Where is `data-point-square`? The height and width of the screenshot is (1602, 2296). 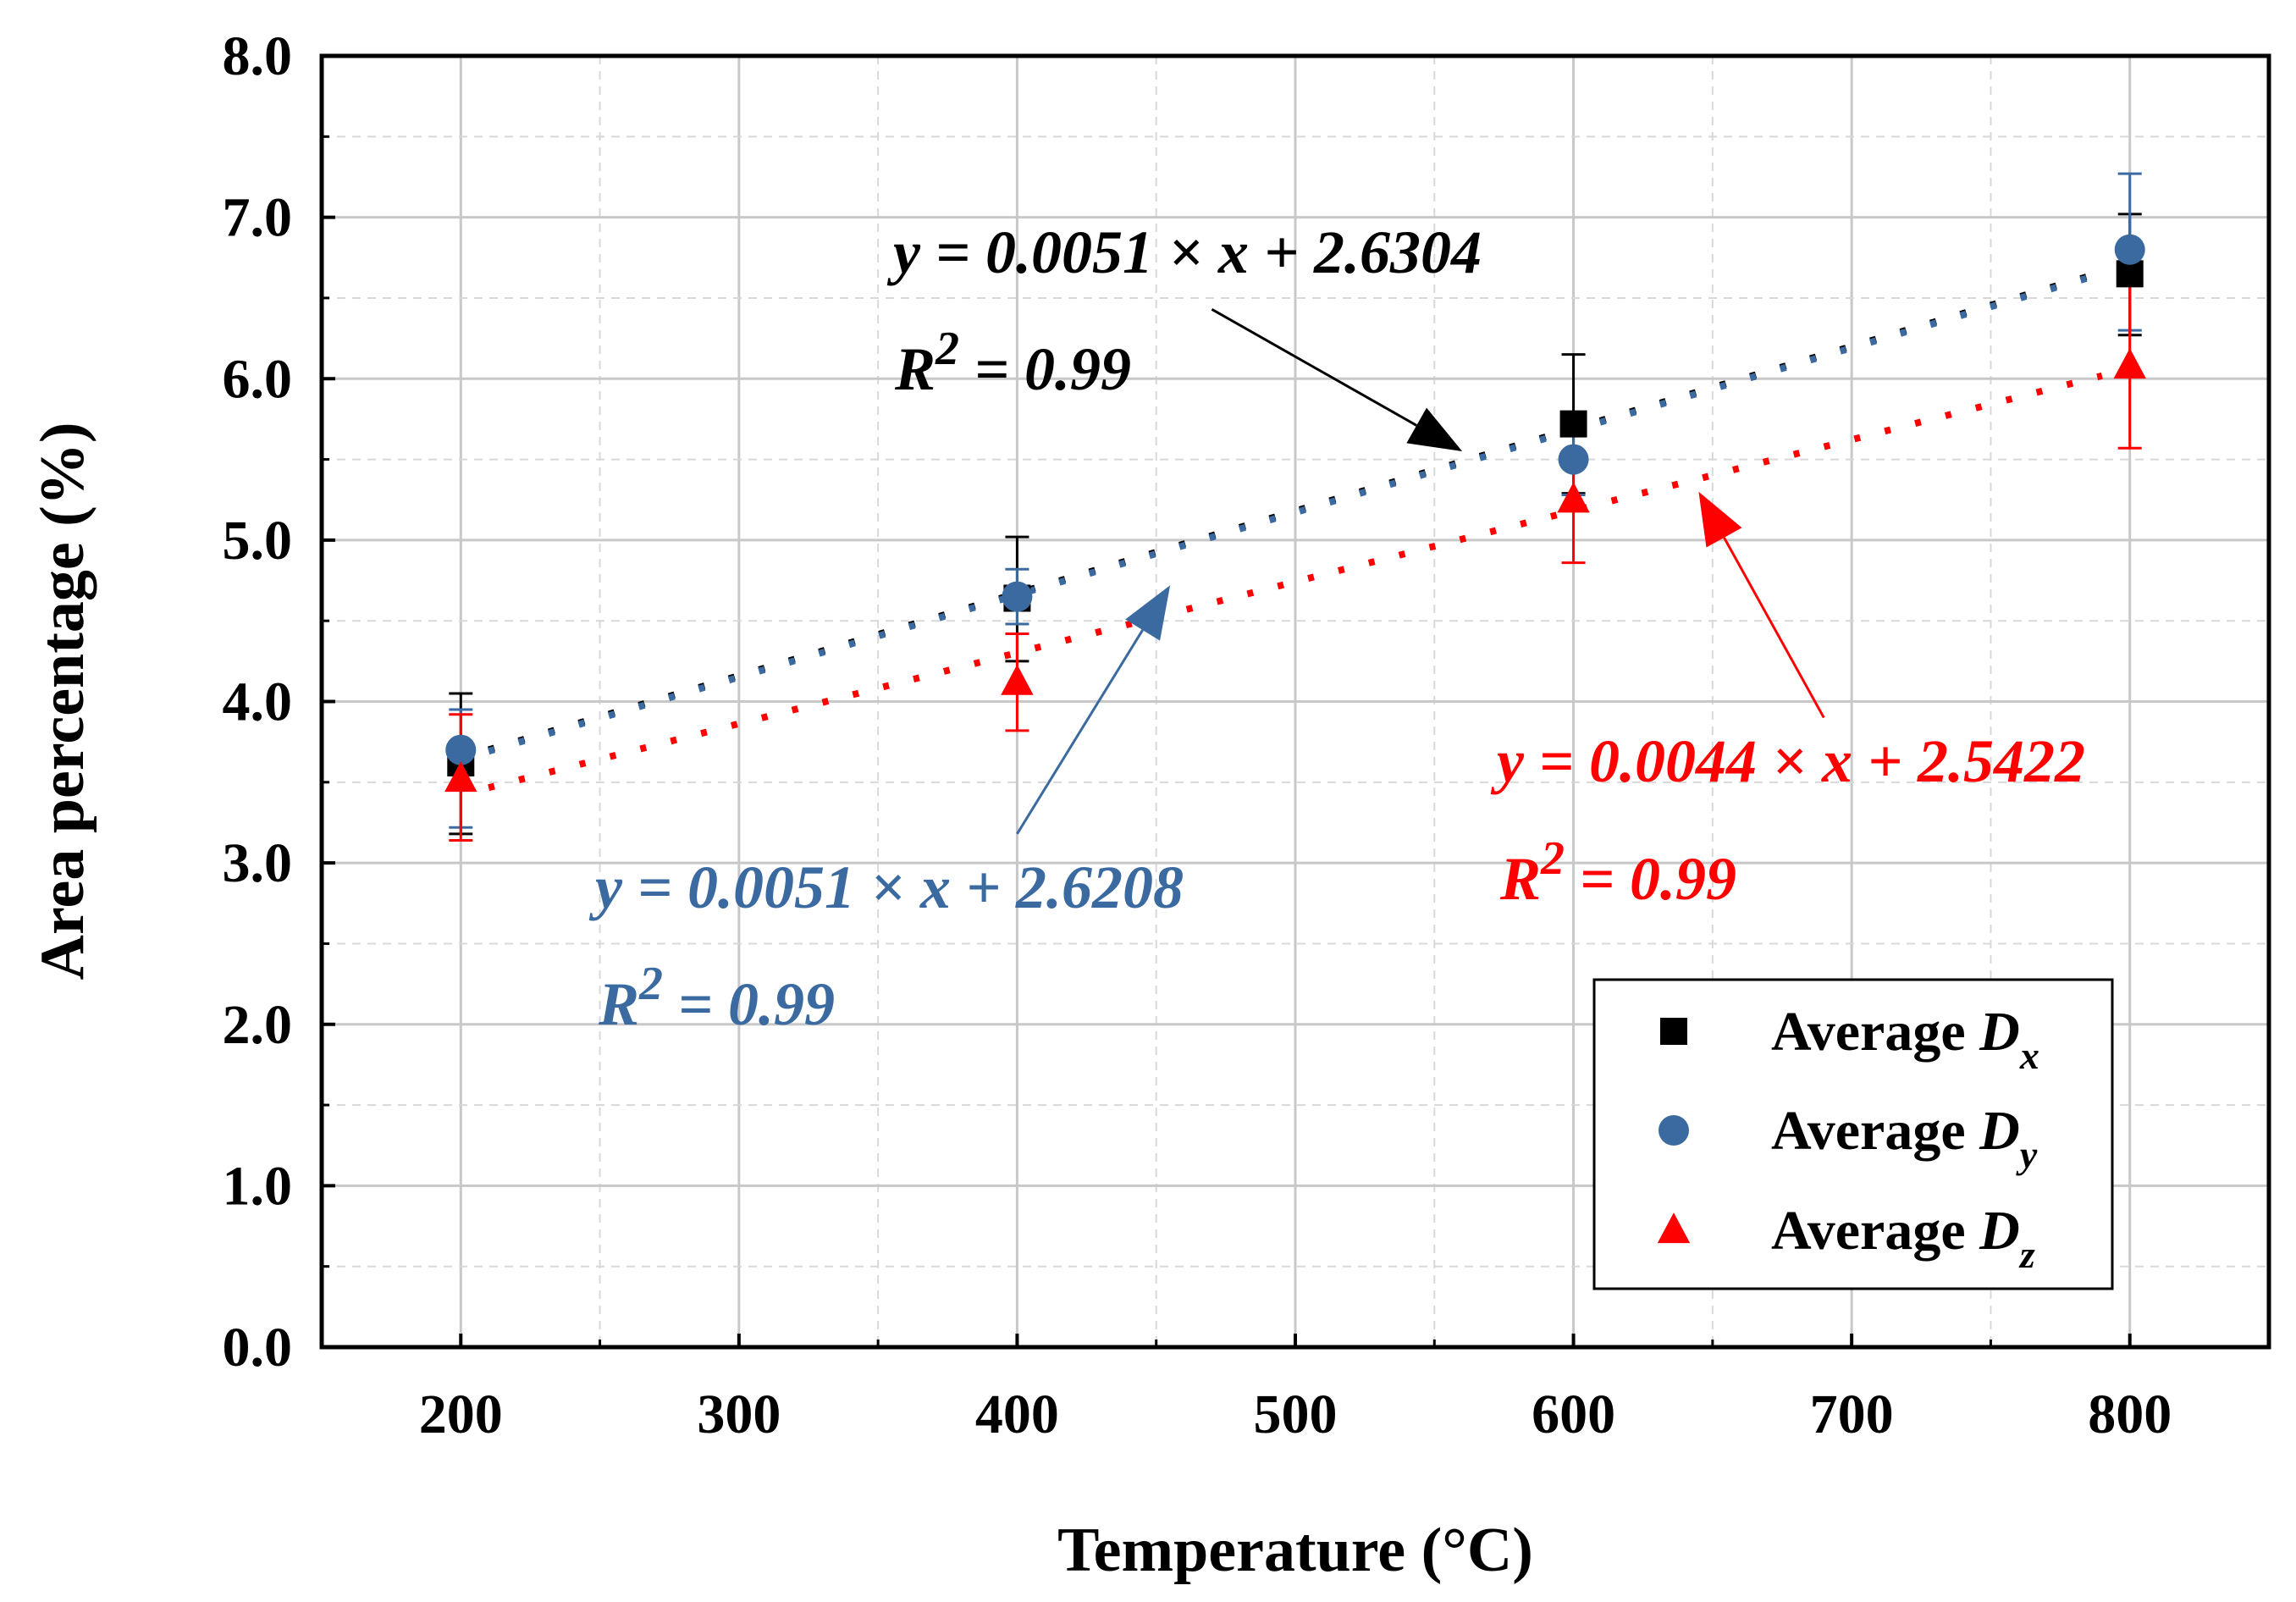
data-point-square is located at coordinates (1573, 424).